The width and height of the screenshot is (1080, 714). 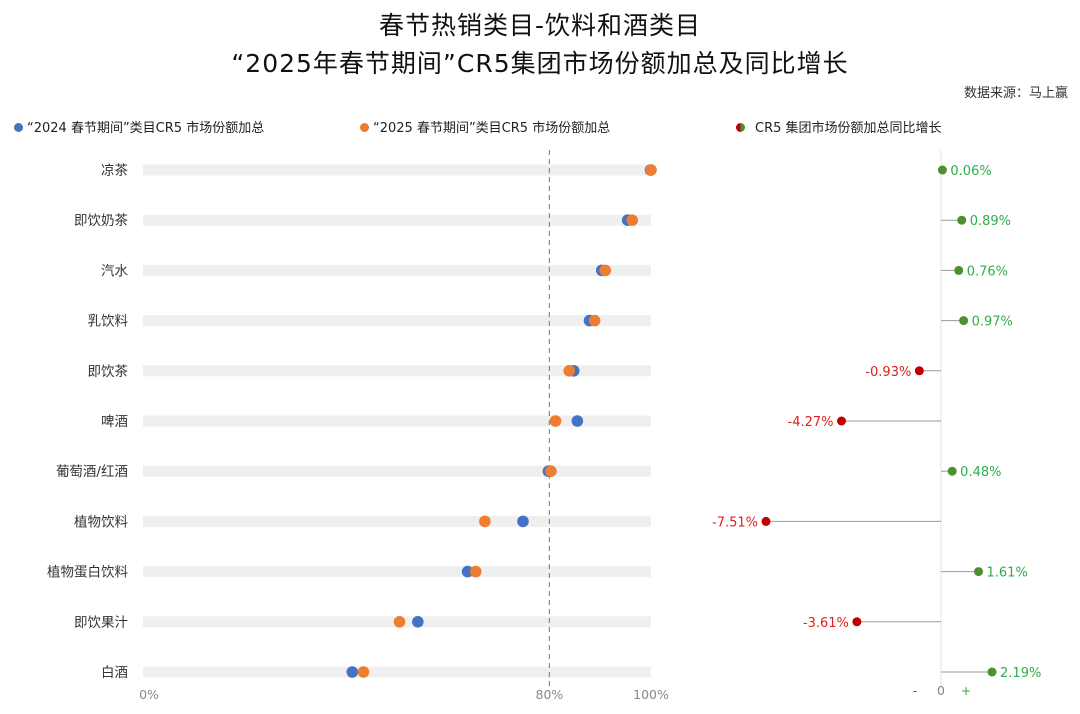 I want to click on growth-label: 1.61%, so click(x=1007, y=573).